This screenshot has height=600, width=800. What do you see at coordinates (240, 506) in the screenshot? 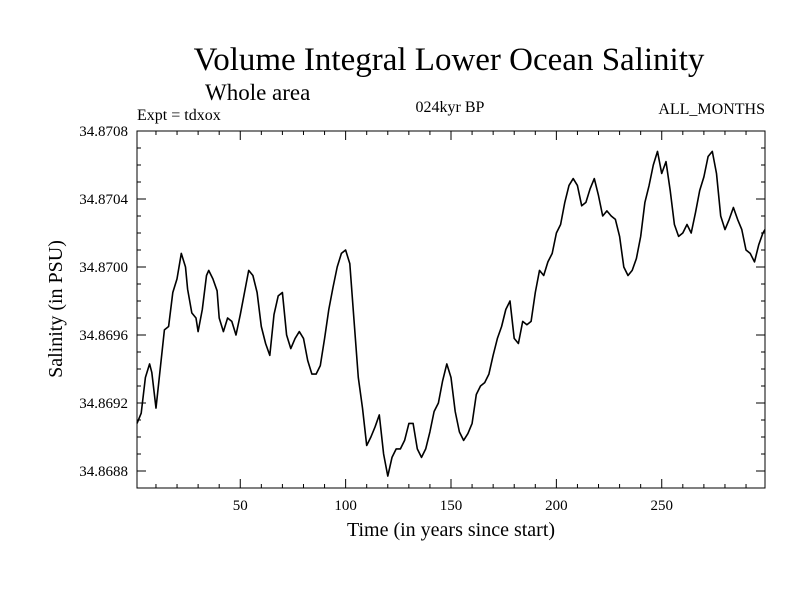
I see `x-tick-label: 50` at bounding box center [240, 506].